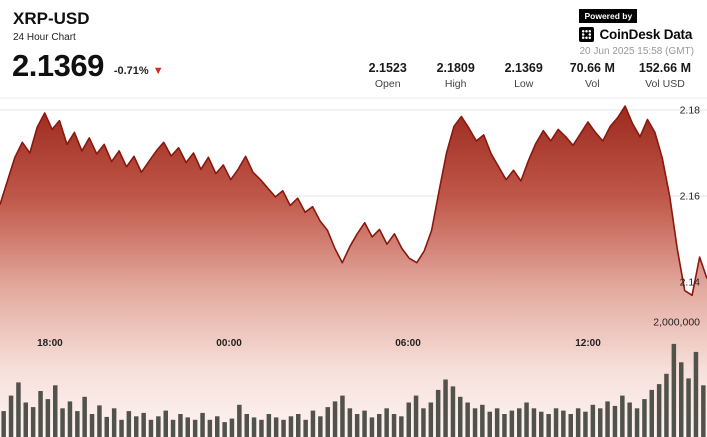  What do you see at coordinates (455, 68) in the screenshot?
I see `stat-value: 2.1809` at bounding box center [455, 68].